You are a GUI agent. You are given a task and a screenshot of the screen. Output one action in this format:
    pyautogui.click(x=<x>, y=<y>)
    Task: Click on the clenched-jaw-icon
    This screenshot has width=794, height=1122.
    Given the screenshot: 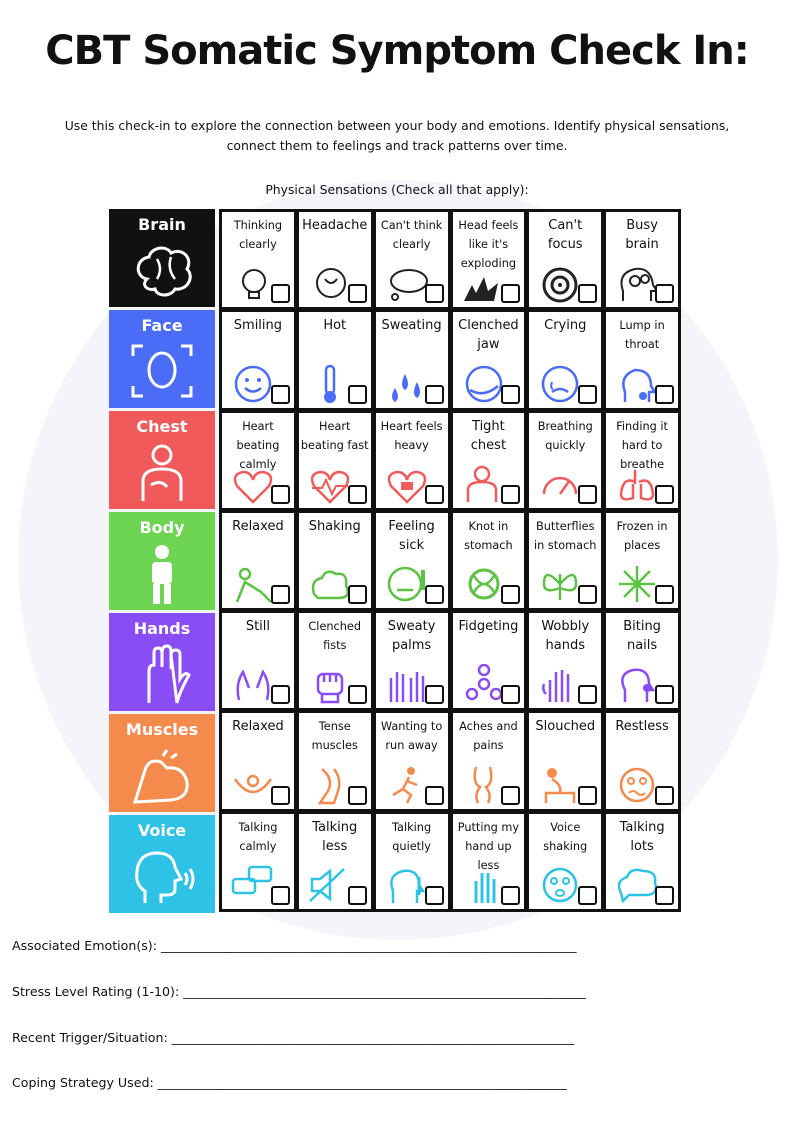 What is the action you would take?
    pyautogui.click(x=483, y=383)
    